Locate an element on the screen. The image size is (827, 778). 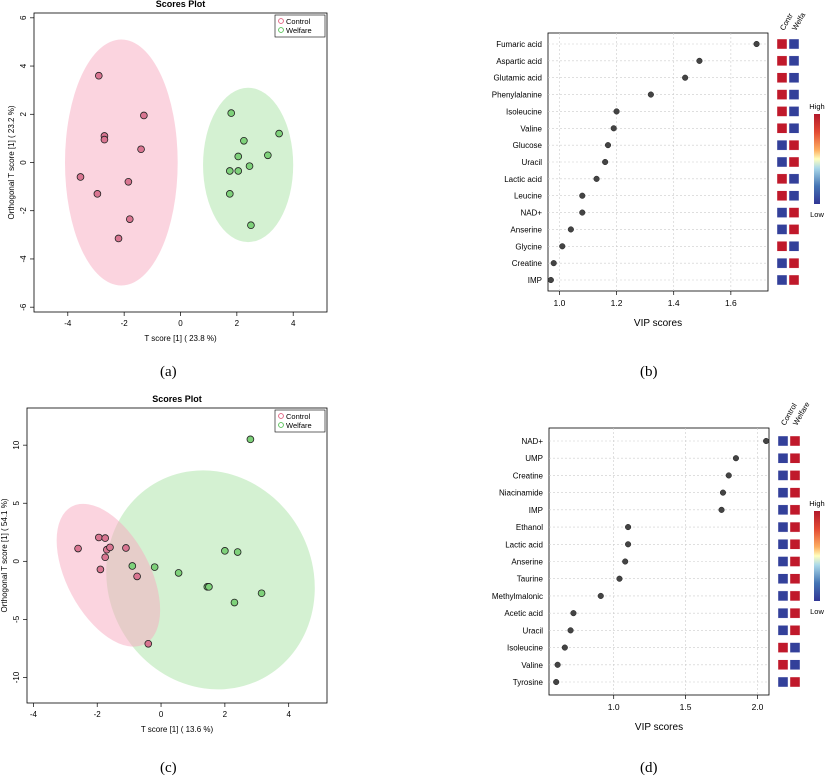
plot-frame is located at coordinates (177, 555).